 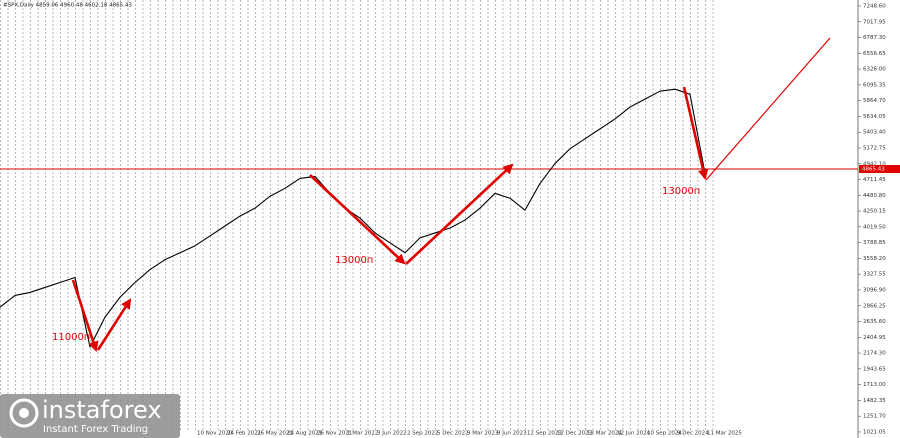 I want to click on y-tick-label: 5172.75, so click(x=874, y=148).